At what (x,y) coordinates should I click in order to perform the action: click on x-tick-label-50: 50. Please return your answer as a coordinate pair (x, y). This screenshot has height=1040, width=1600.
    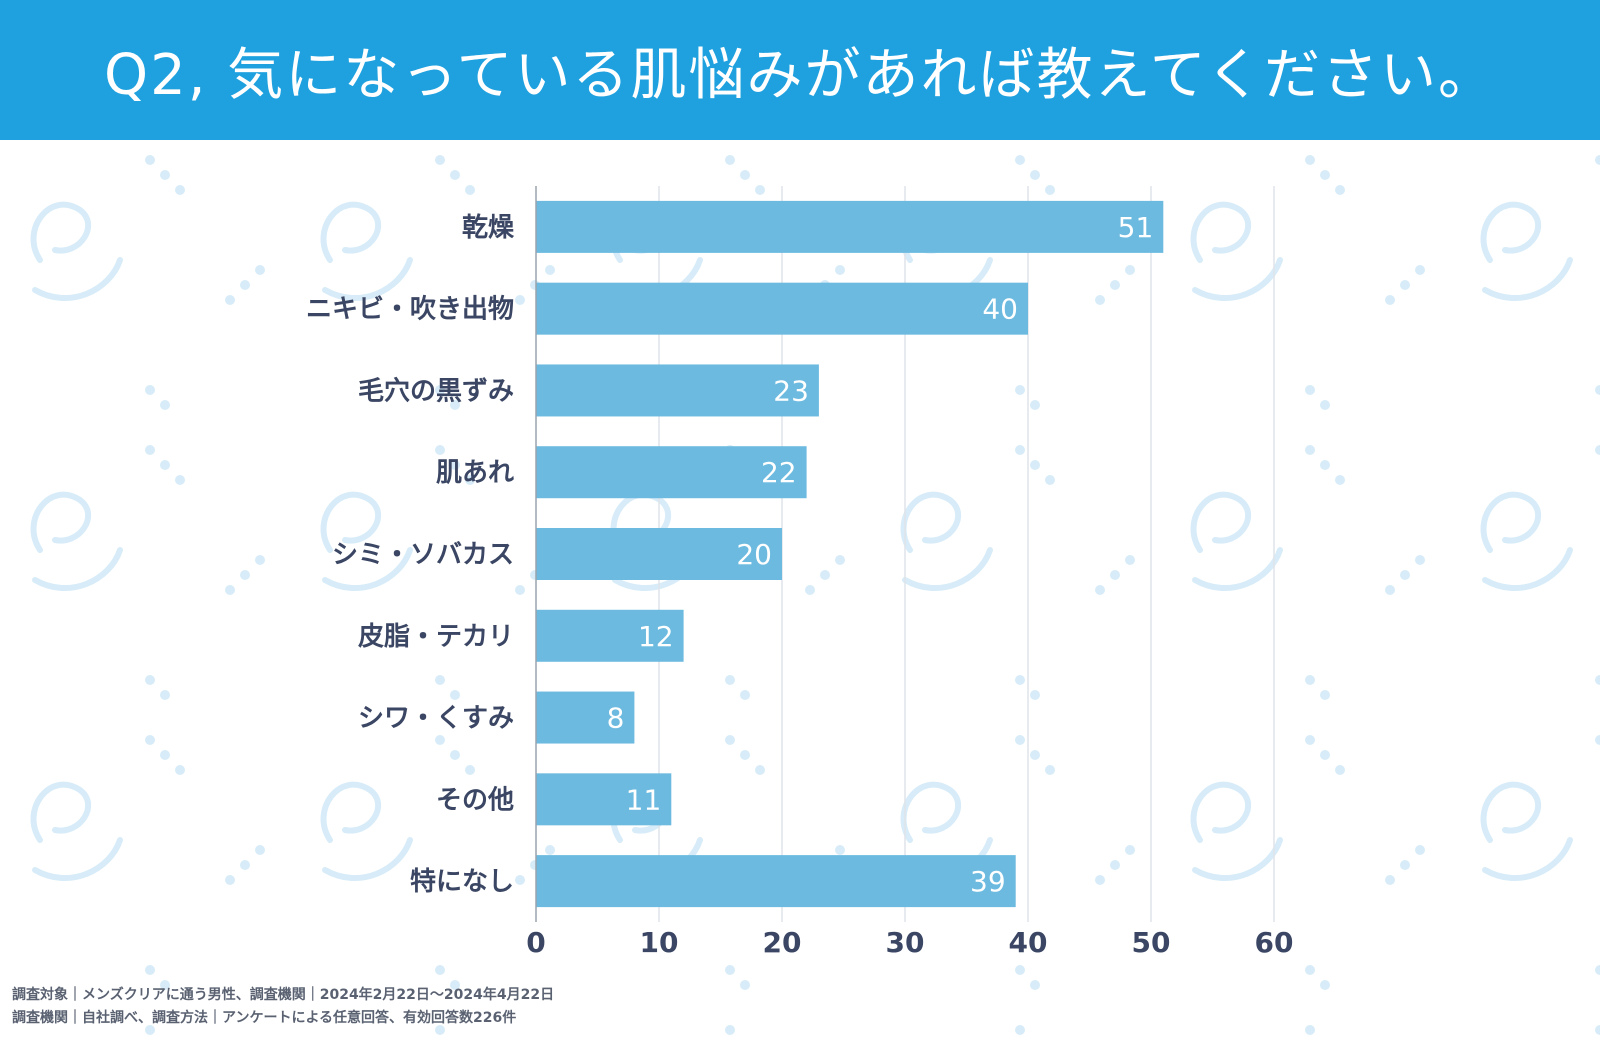
    Looking at the image, I should click on (1151, 942).